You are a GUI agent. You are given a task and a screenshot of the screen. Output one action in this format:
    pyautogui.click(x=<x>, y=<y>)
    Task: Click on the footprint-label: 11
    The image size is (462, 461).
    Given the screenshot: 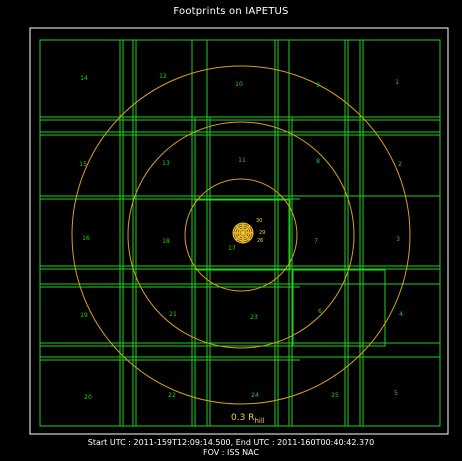 What is the action you would take?
    pyautogui.click(x=242, y=160)
    